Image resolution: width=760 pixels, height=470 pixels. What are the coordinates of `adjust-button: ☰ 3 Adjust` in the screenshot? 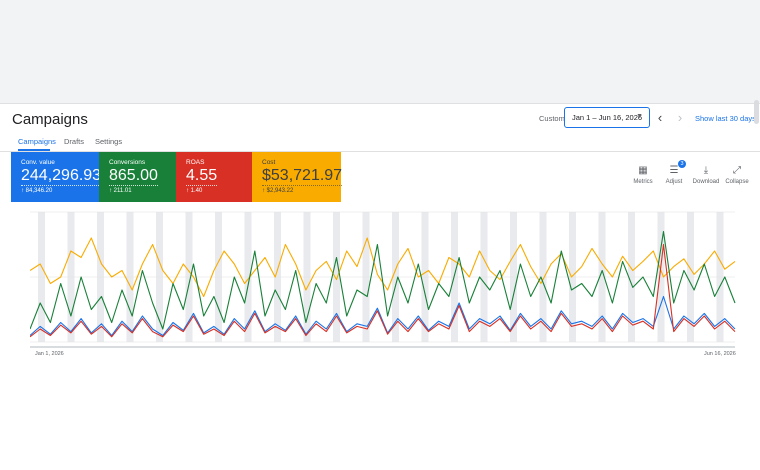 It's located at (674, 172).